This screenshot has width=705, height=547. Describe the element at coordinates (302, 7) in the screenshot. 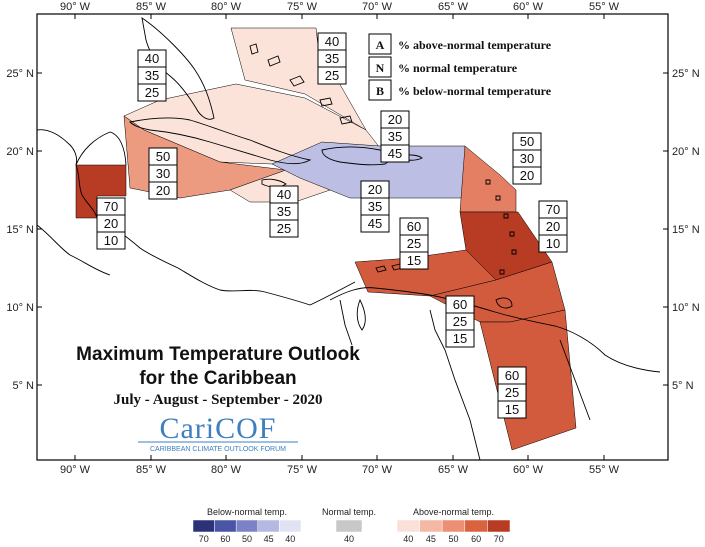

I see `lon-tick-top: 75° W` at that location.